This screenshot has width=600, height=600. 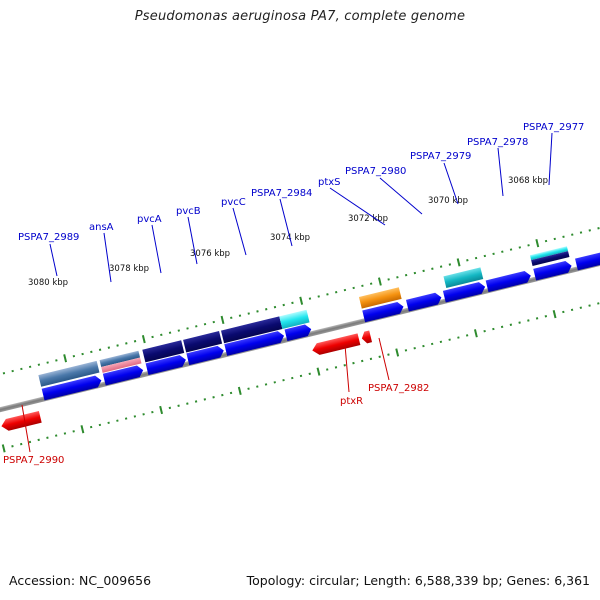 What do you see at coordinates (188, 211) in the screenshot?
I see `gene-label-pvcB: pvcB` at bounding box center [188, 211].